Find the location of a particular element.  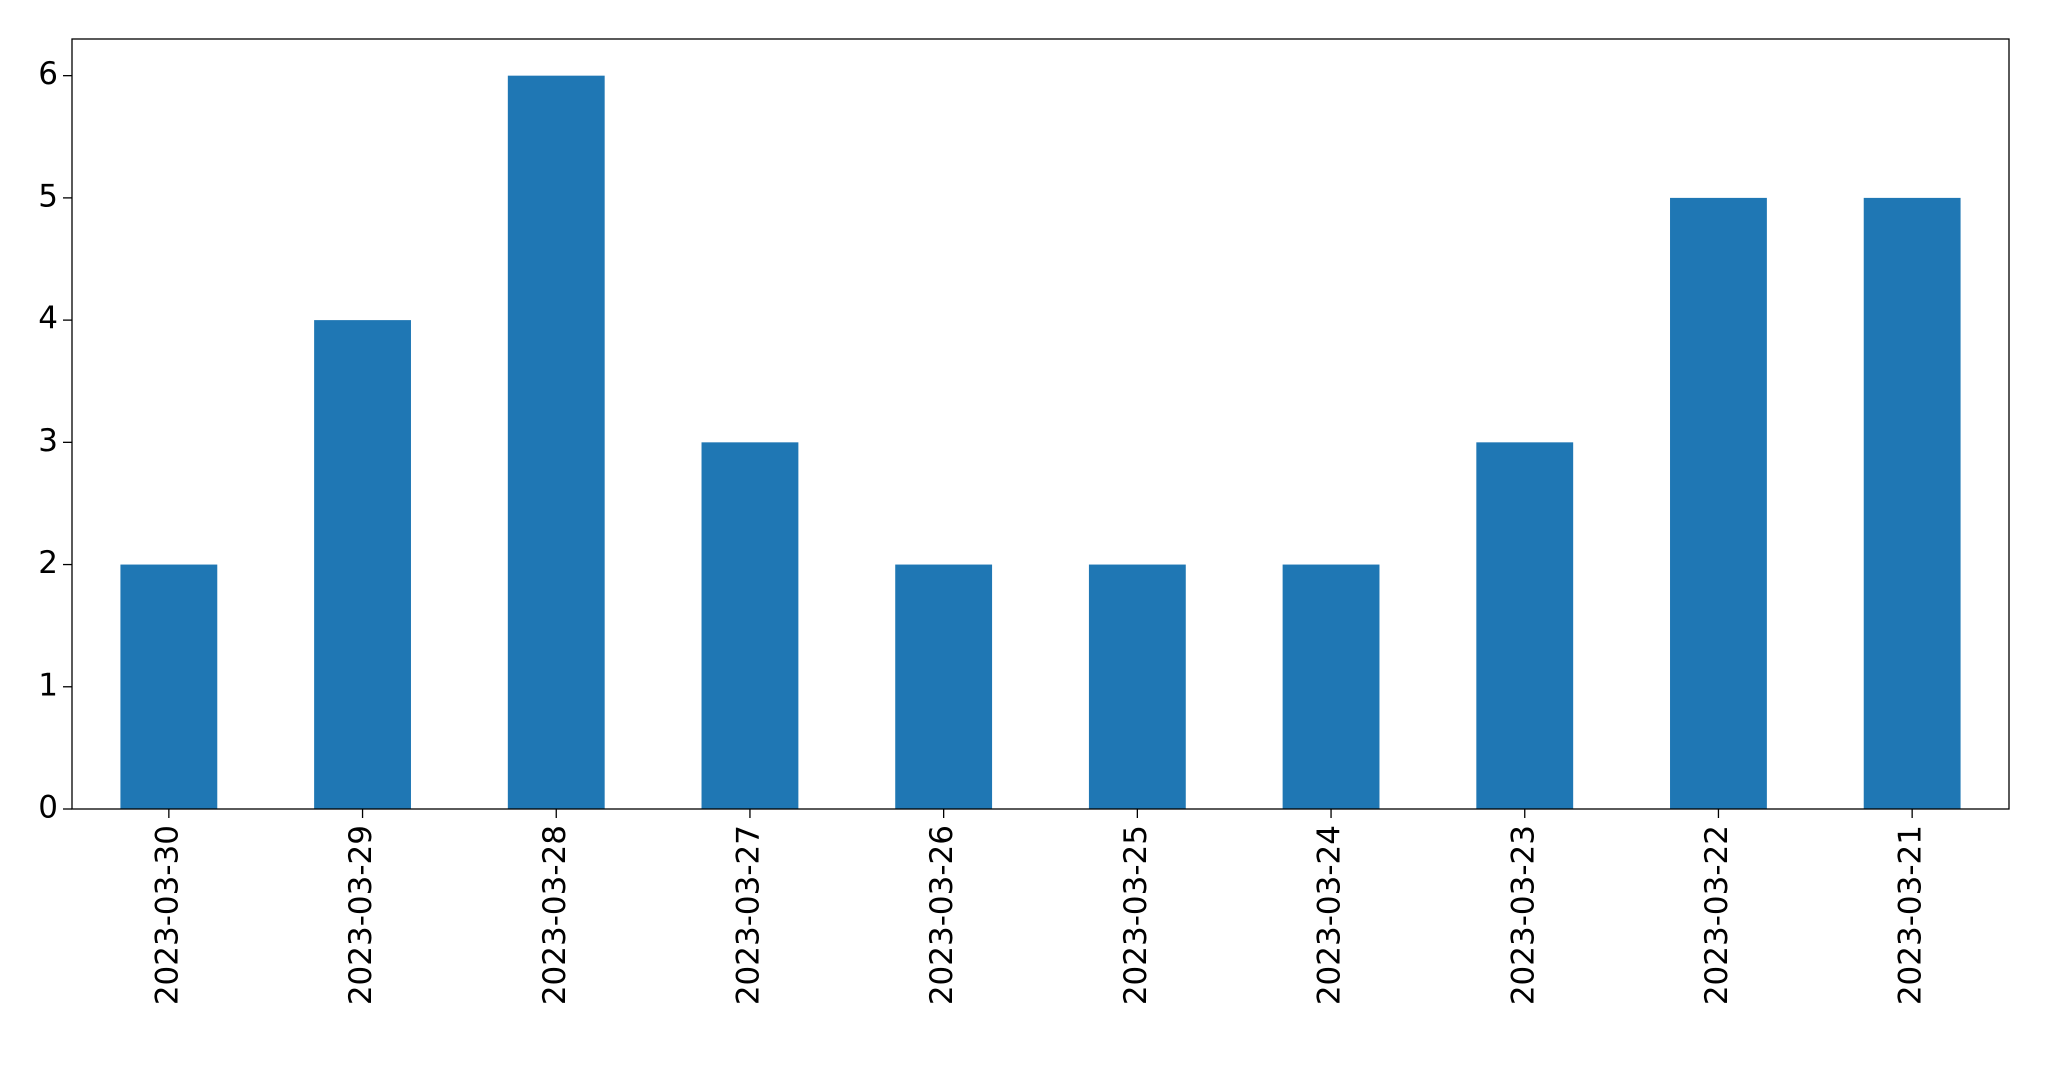

y-tick-label: 4 is located at coordinates (48, 319).